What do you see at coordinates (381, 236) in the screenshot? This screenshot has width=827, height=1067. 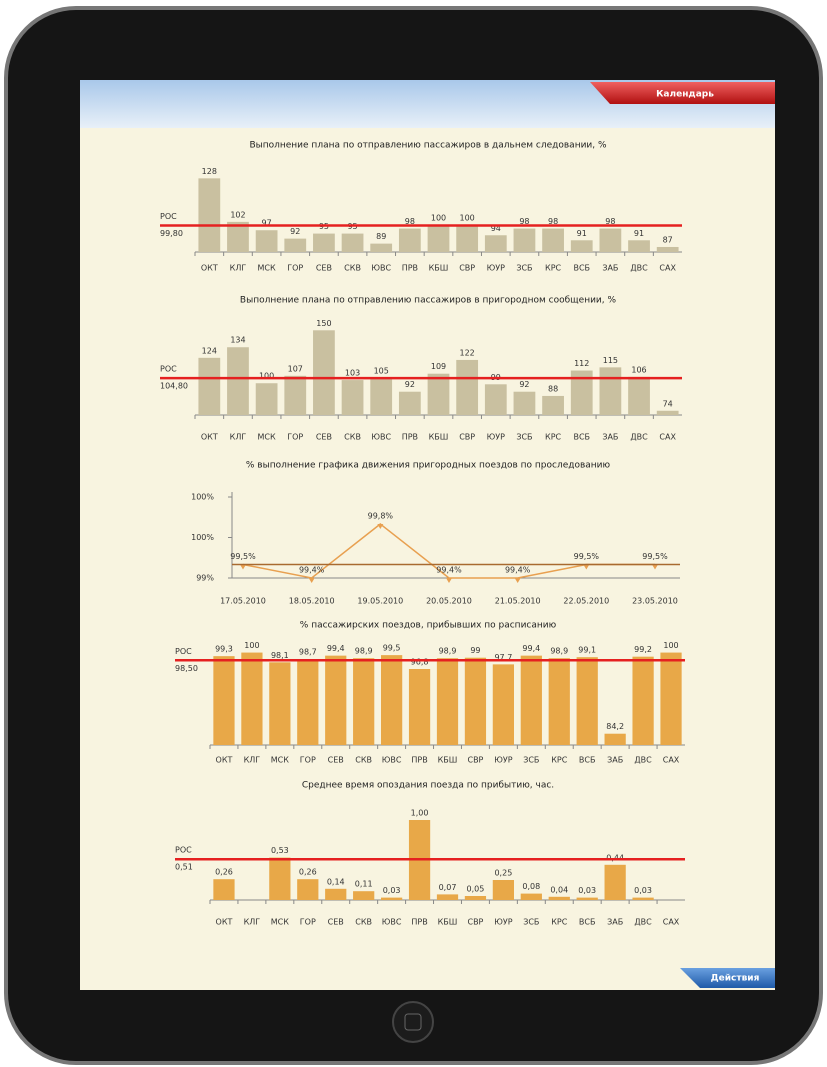 I see `value-label: 89` at bounding box center [381, 236].